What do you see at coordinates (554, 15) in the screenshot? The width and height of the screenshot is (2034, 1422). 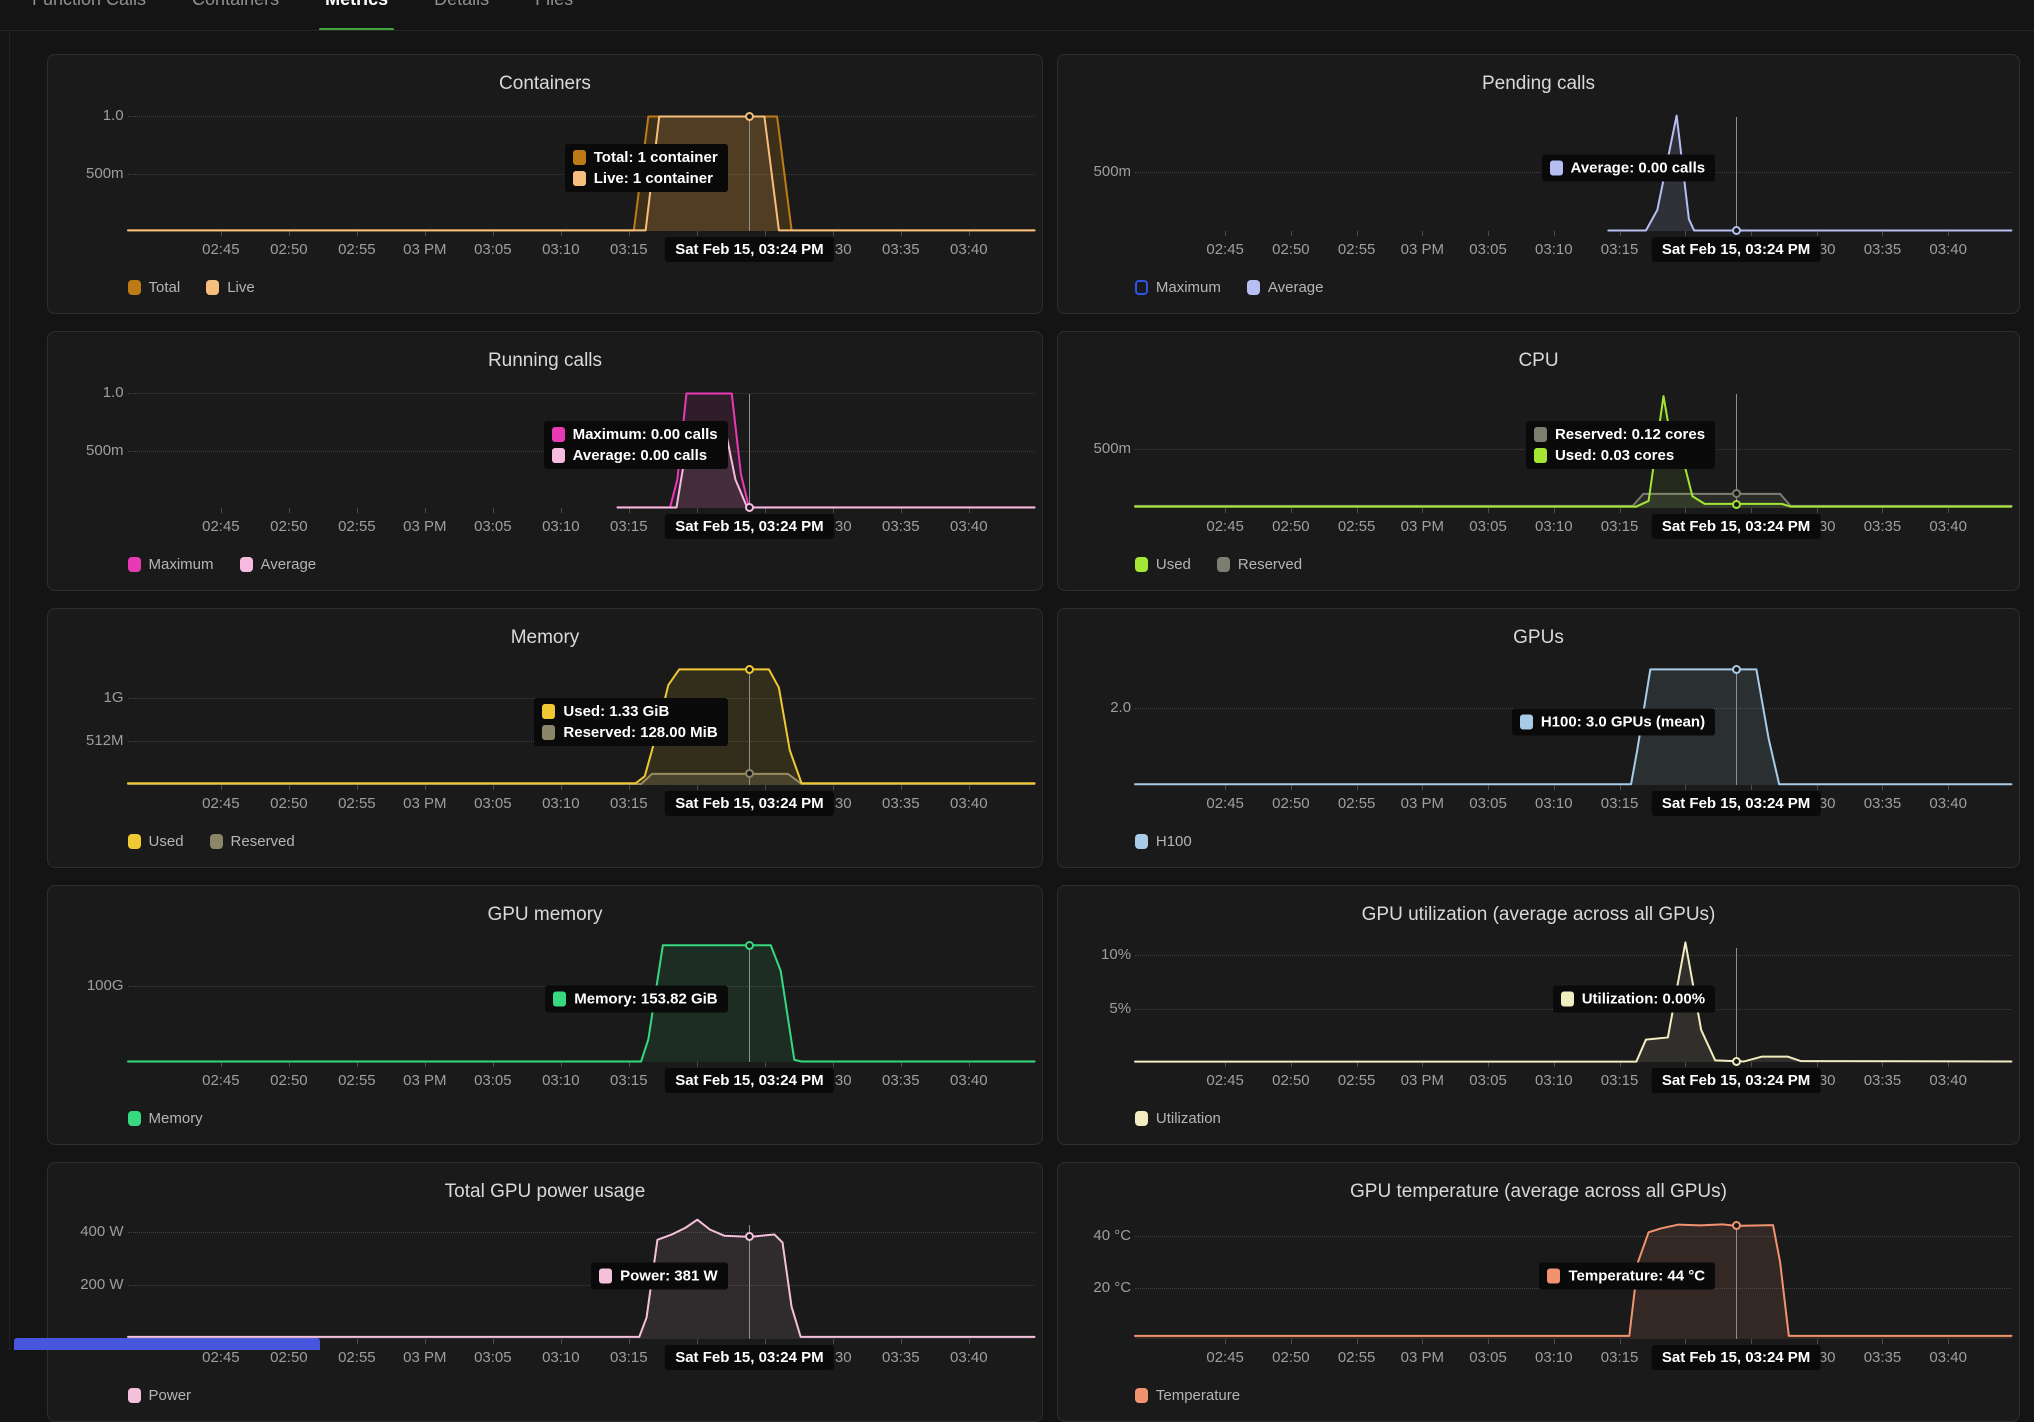 I see `tab-files: Files` at bounding box center [554, 15].